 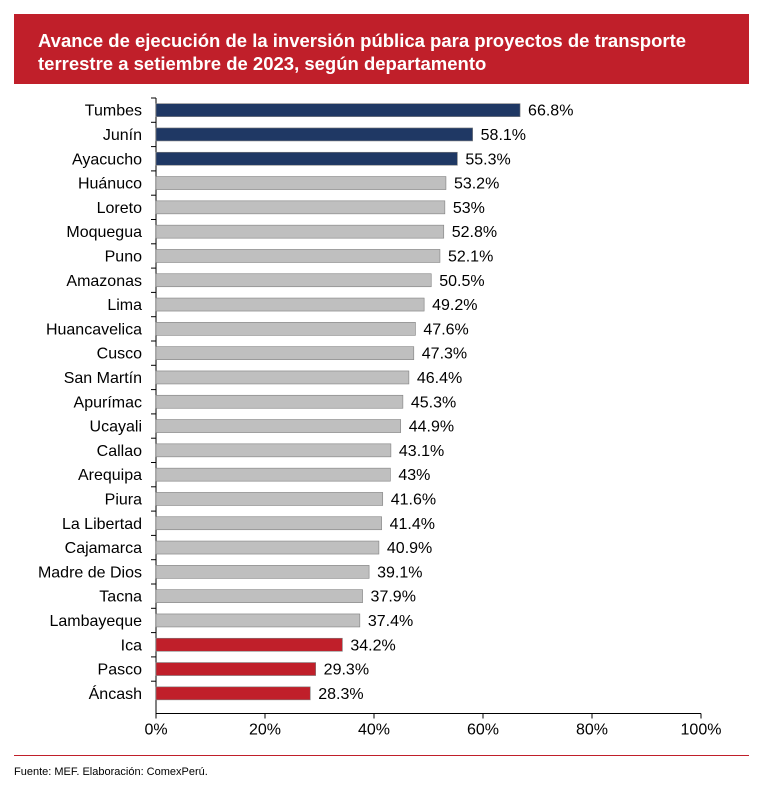 I want to click on category-label: Piura, so click(x=123, y=499).